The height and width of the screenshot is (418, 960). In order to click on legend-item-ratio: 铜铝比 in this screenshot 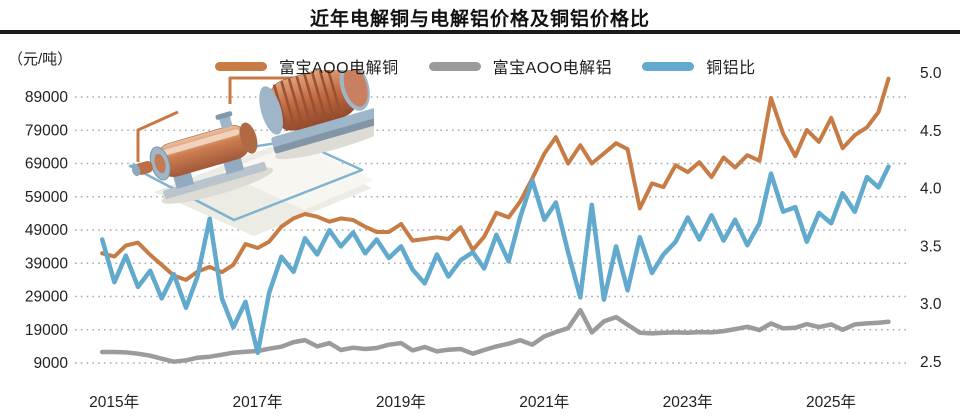, I will do `click(699, 66)`.